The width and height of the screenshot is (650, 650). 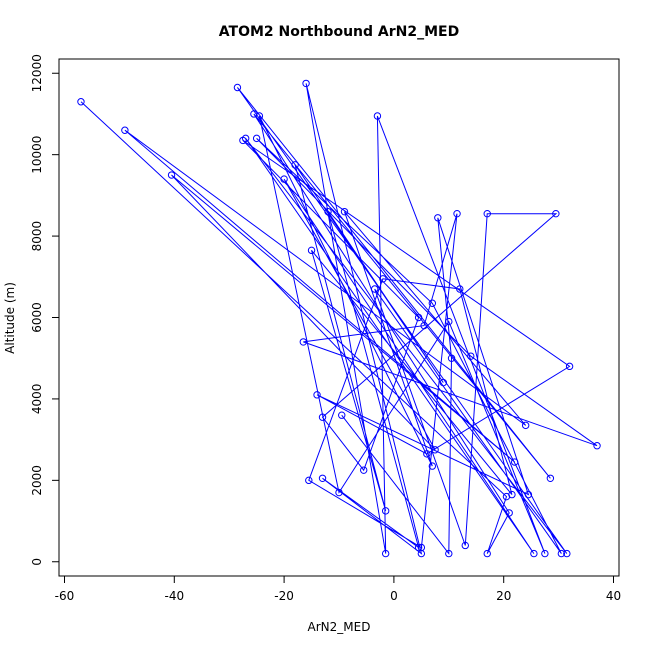 I want to click on y-tick-label: 4000, so click(x=37, y=399).